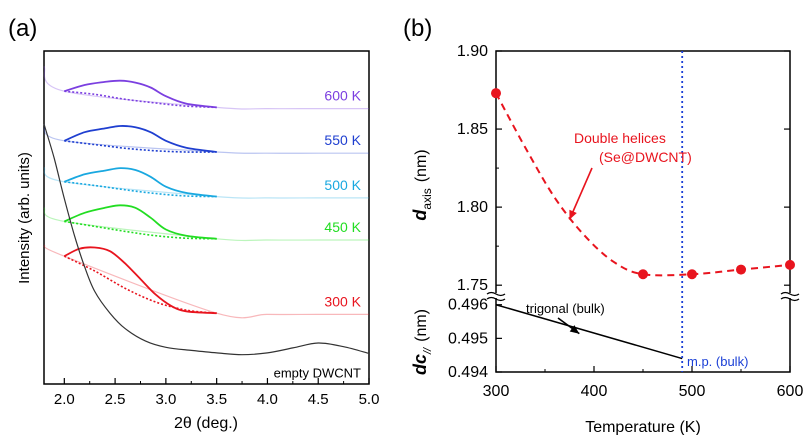  I want to click on panel-a-series-600-k-raw, so click(206, 88).